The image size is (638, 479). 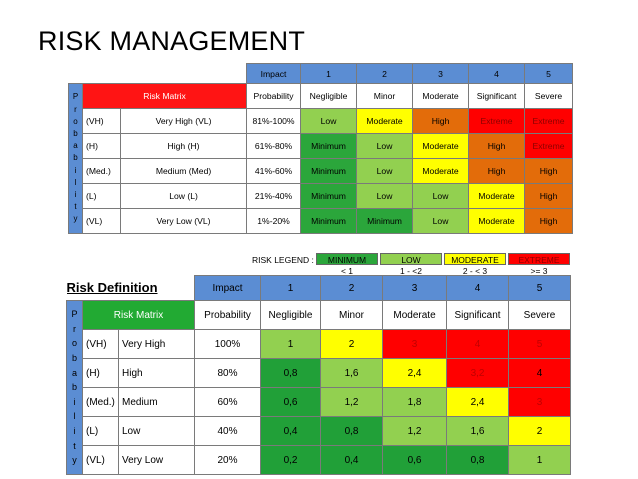 What do you see at coordinates (475, 259) in the screenshot?
I see `legend-moderate: MODERATE` at bounding box center [475, 259].